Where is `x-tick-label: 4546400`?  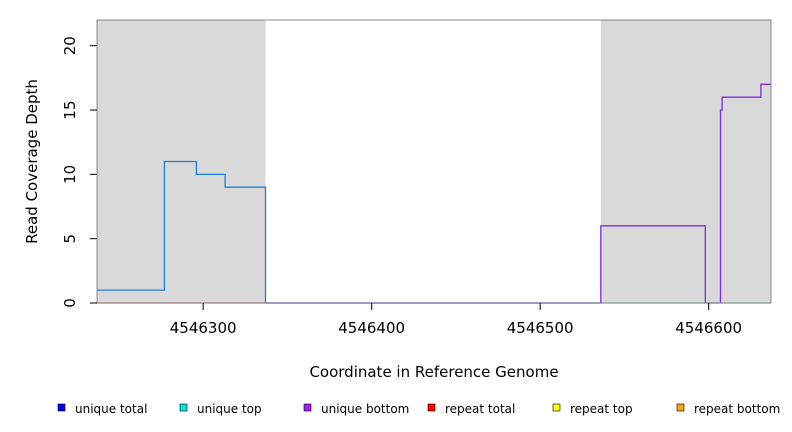 x-tick-label: 4546400 is located at coordinates (371, 328).